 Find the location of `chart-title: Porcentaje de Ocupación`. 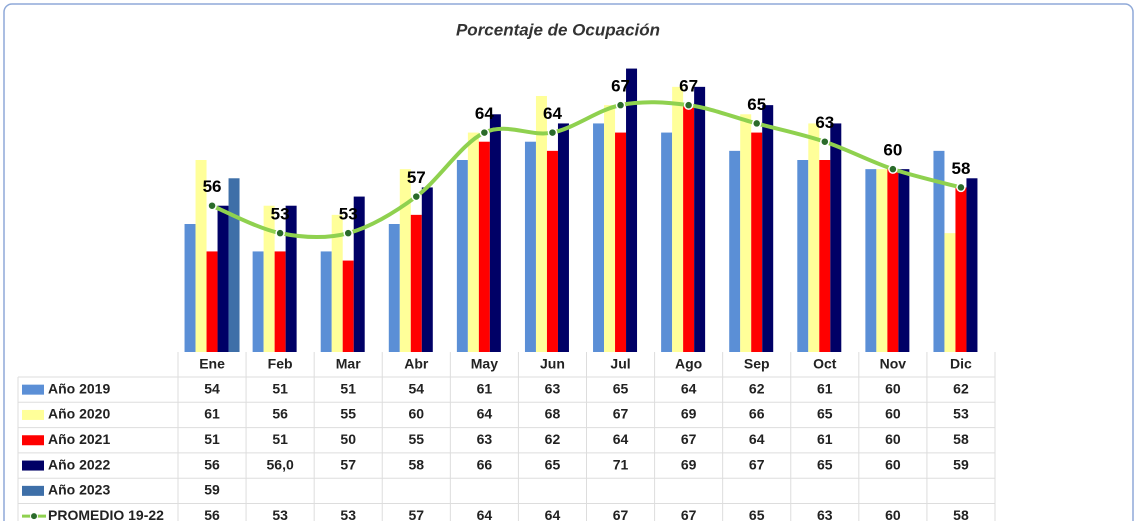

chart-title: Porcentaje de Ocupación is located at coordinates (558, 29).